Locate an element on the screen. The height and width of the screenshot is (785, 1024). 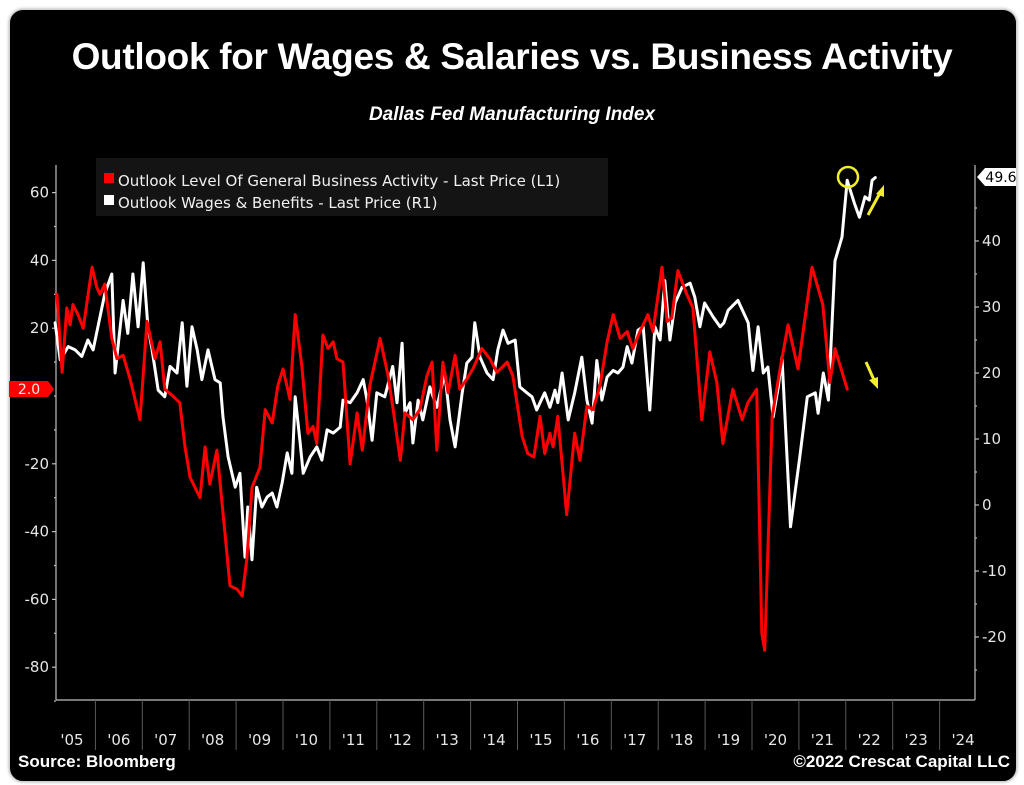
x-axis-tick-label: '15 is located at coordinates (540, 740).